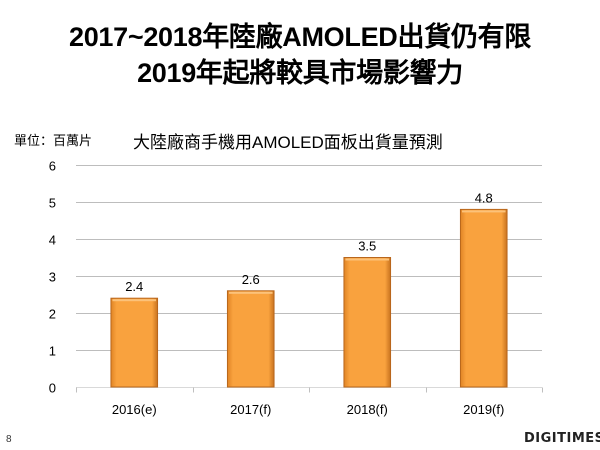 The image size is (600, 450). I want to click on data-labels: 2.4 2.6 3.5 4.8, so click(309, 242).